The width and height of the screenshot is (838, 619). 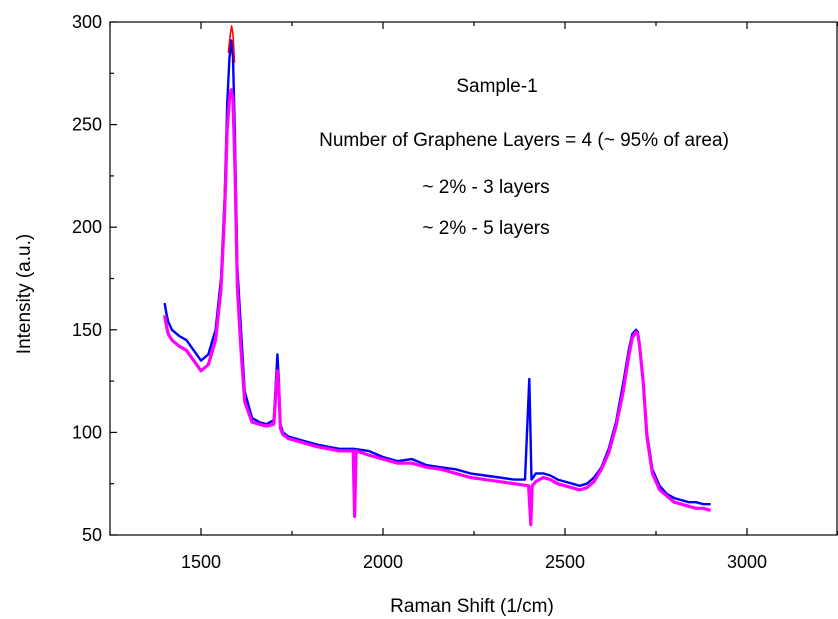 I want to click on y-tick-label: 50, so click(x=92, y=535).